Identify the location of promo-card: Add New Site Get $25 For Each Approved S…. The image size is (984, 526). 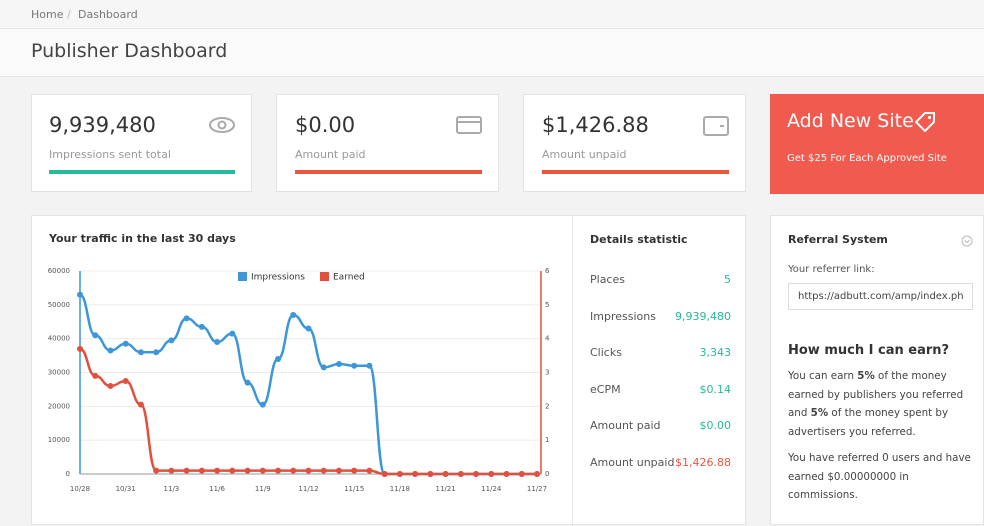
(877, 144).